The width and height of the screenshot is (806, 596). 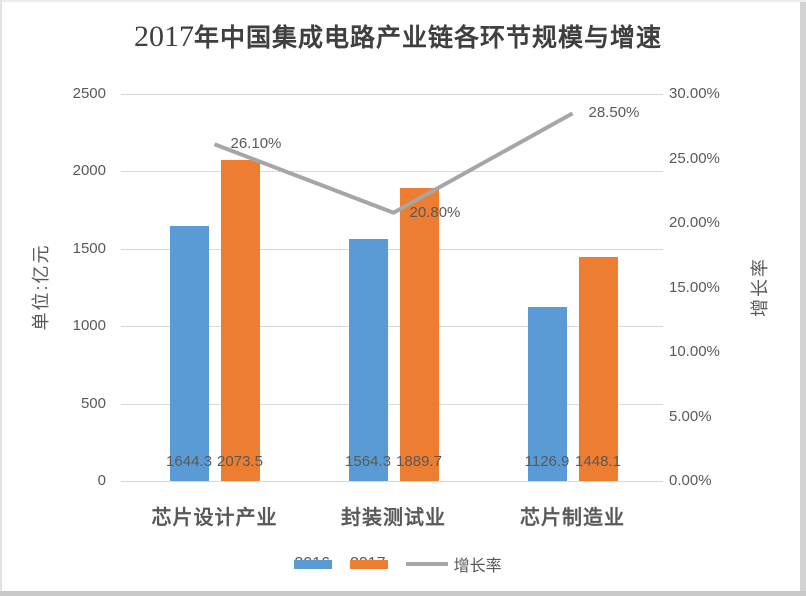 What do you see at coordinates (477, 566) in the screenshot?
I see `legend-label-2: 增长率` at bounding box center [477, 566].